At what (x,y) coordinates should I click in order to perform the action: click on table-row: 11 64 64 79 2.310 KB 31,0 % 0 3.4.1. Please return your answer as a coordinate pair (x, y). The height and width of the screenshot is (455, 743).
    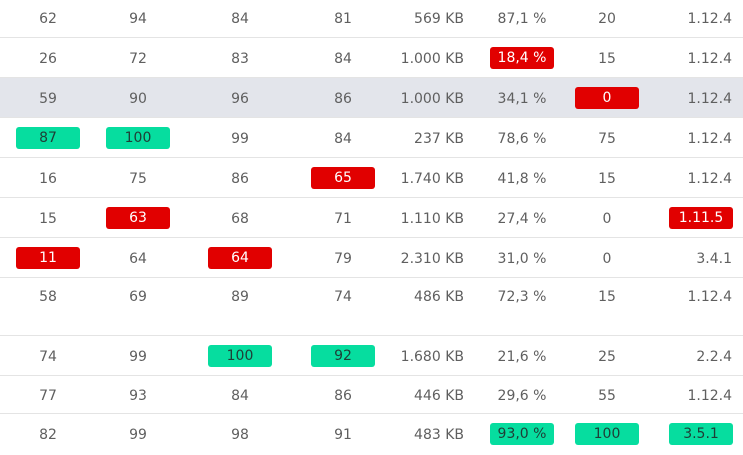
    Looking at the image, I should click on (371, 258).